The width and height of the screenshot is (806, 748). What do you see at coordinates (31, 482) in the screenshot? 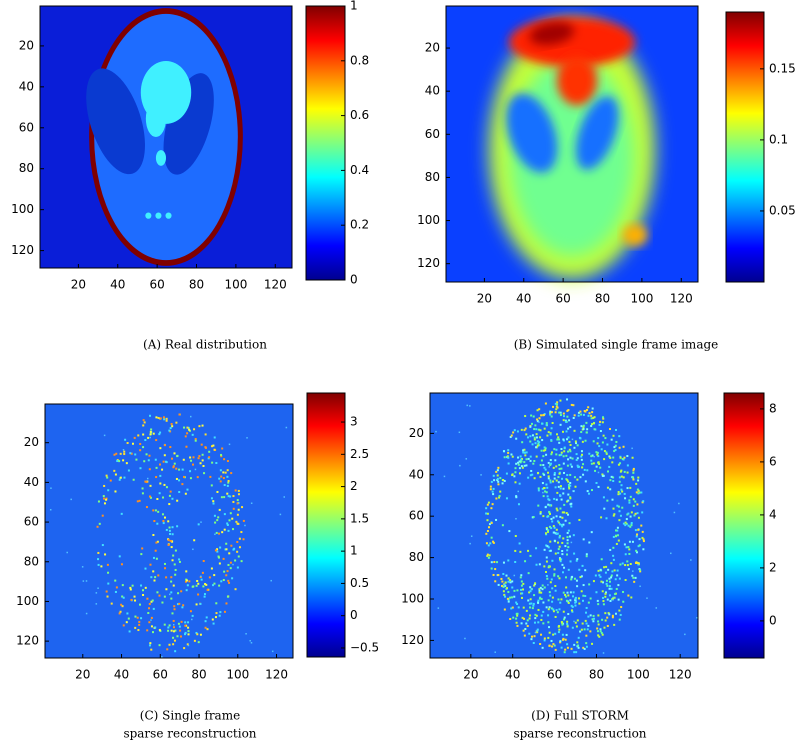
I see `y-tick-label: 40` at bounding box center [31, 482].